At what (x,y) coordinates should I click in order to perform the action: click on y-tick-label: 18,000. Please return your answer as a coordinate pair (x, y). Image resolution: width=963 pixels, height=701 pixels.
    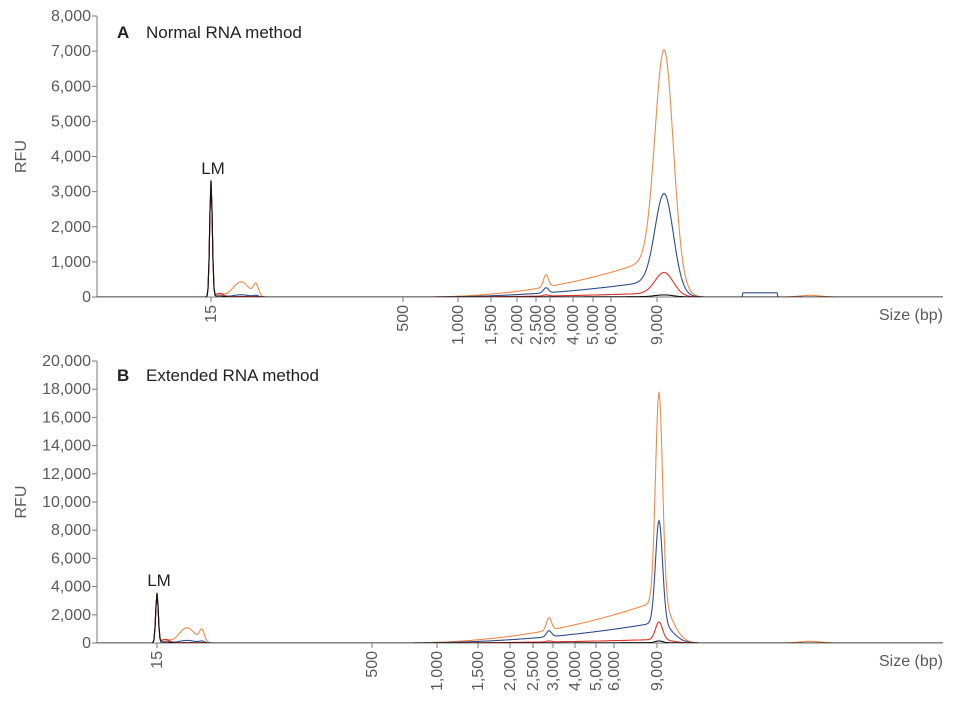
    Looking at the image, I should click on (66, 389).